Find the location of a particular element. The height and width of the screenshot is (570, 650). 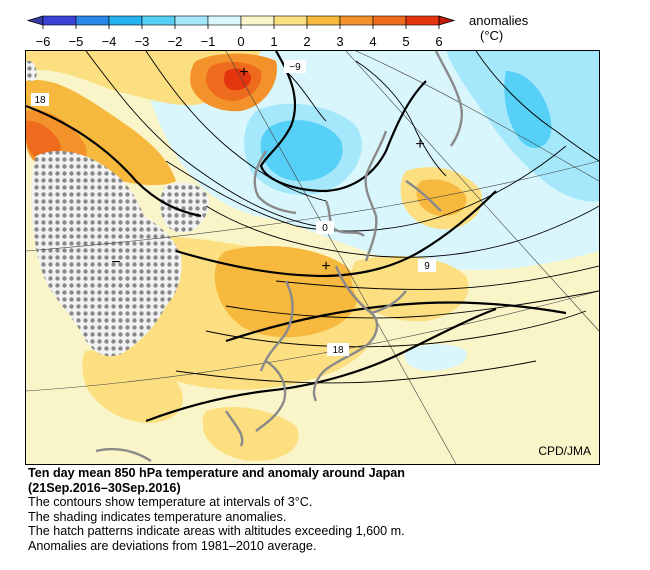

colorbar-tick: −4 is located at coordinates (109, 41).